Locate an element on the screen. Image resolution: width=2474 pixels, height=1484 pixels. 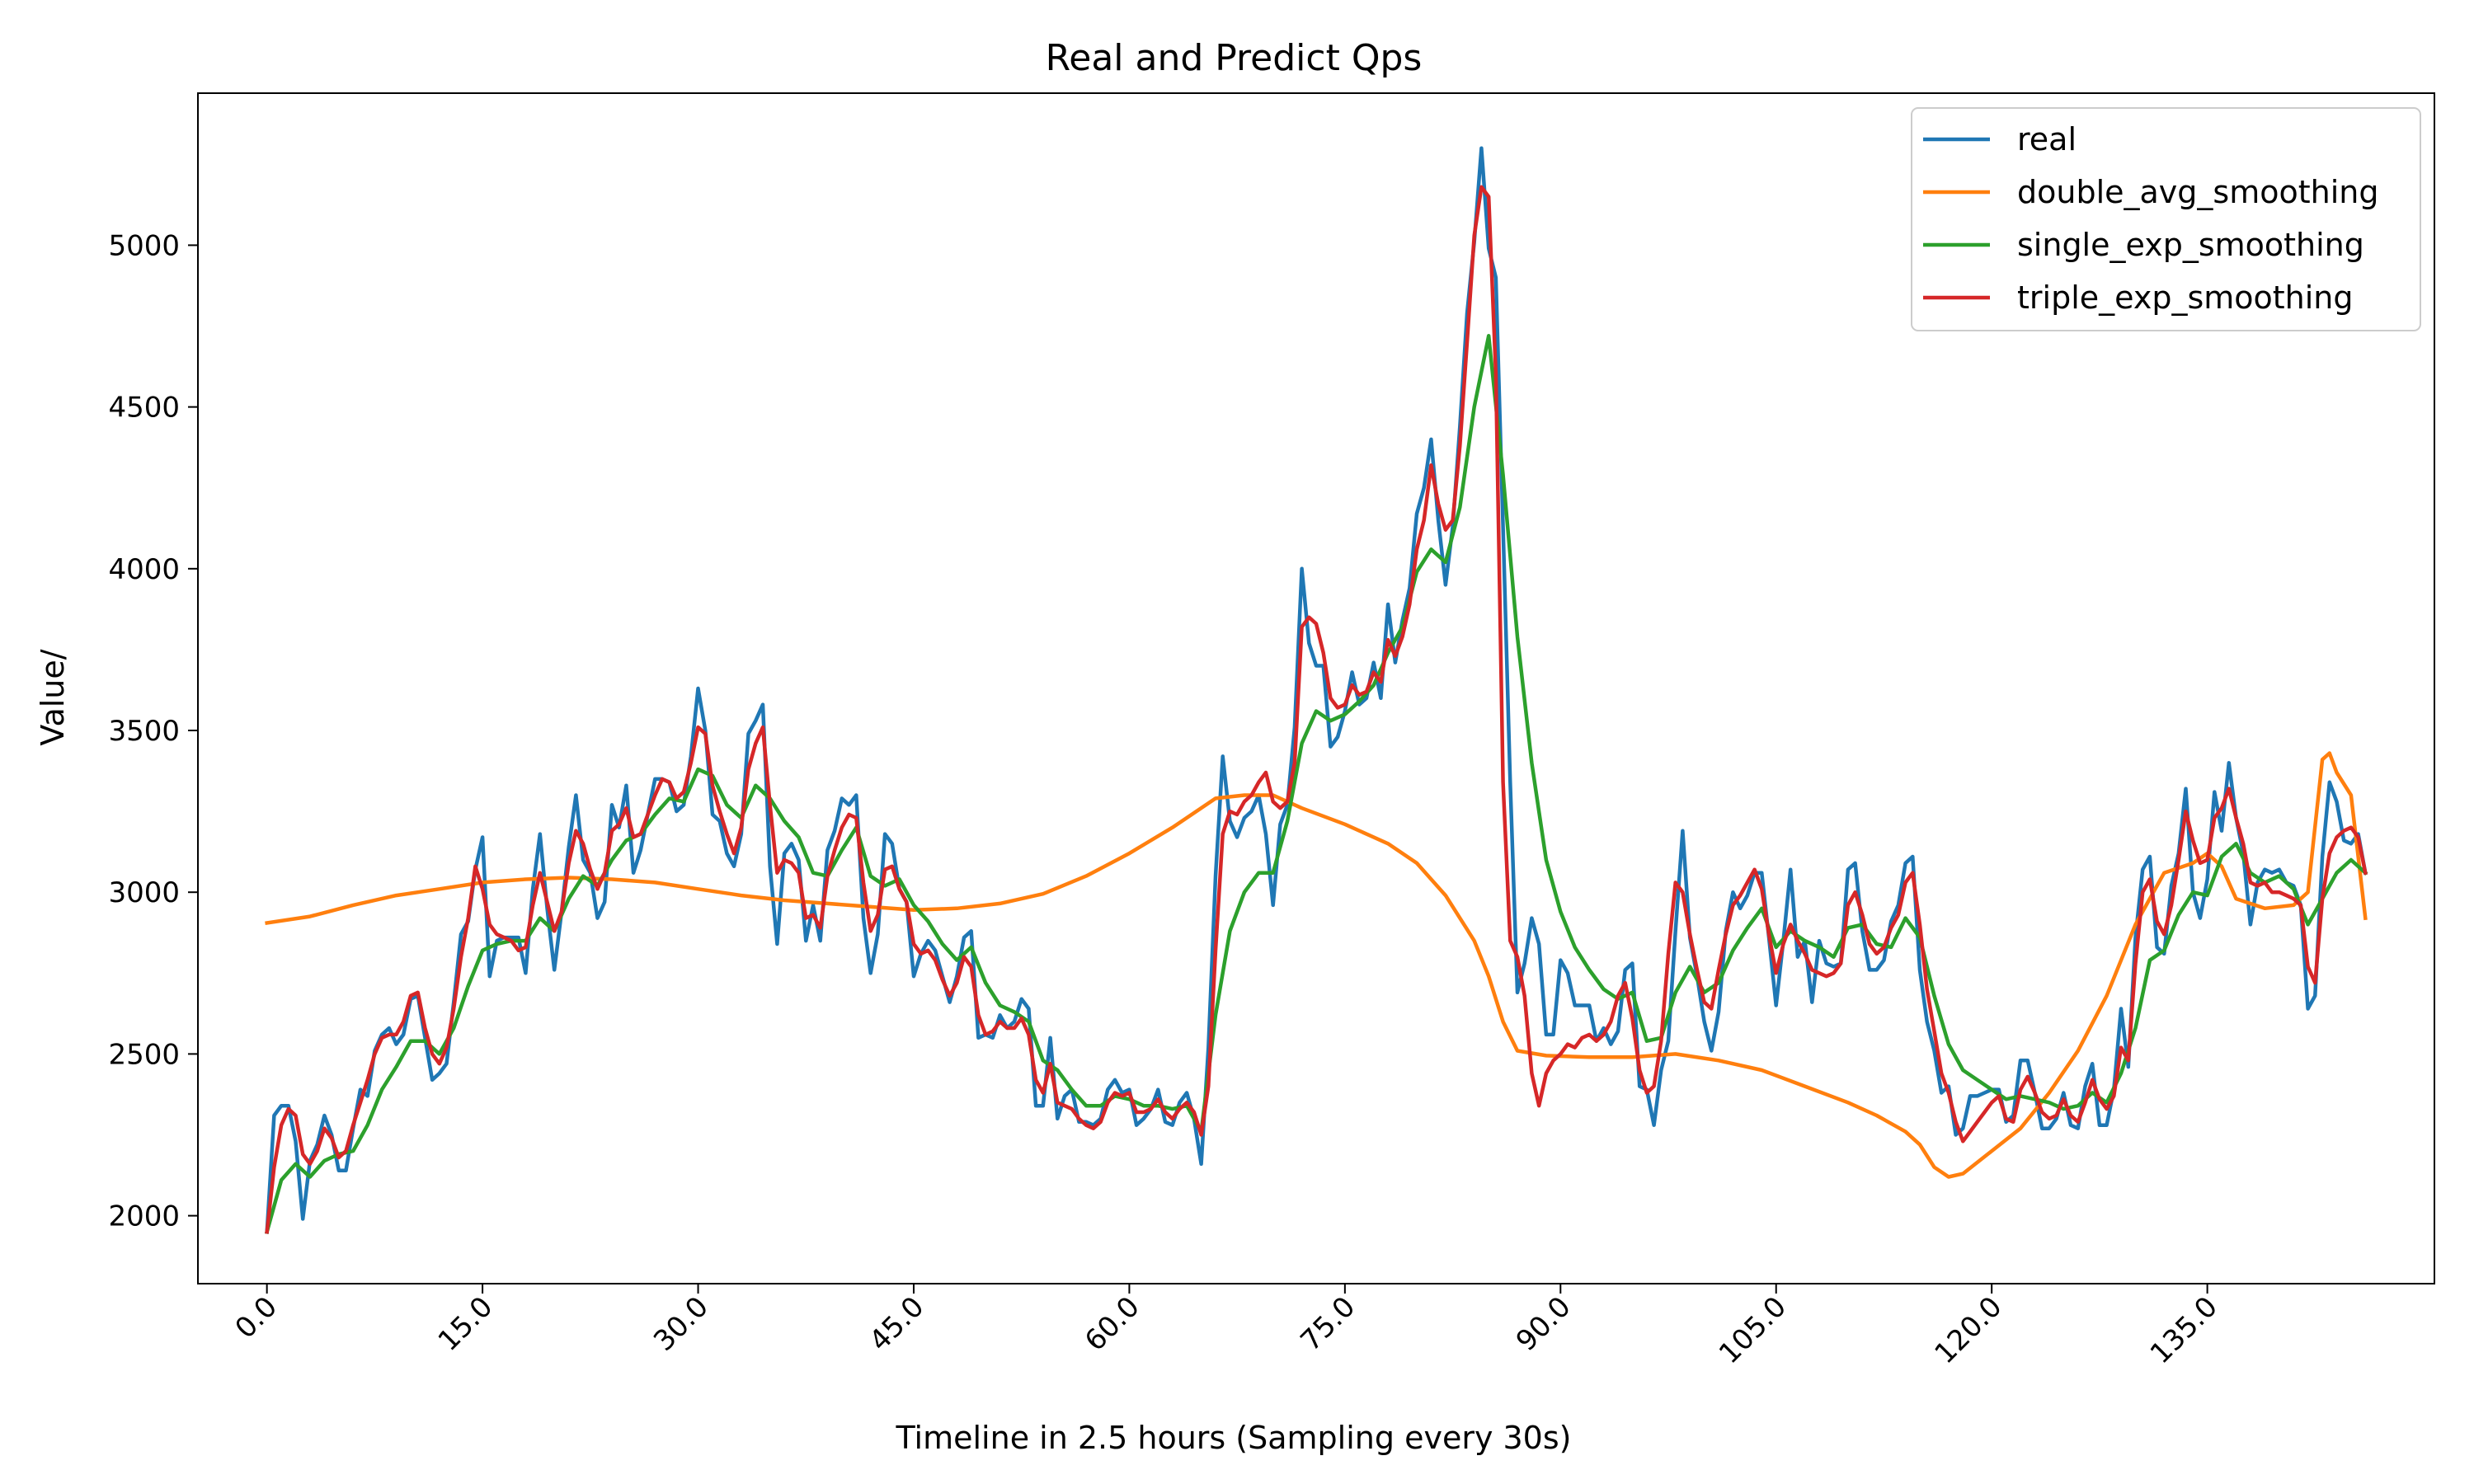
legend-label-single-exp-smoothing: single_exp_smoothing is located at coordinates (2190, 245).